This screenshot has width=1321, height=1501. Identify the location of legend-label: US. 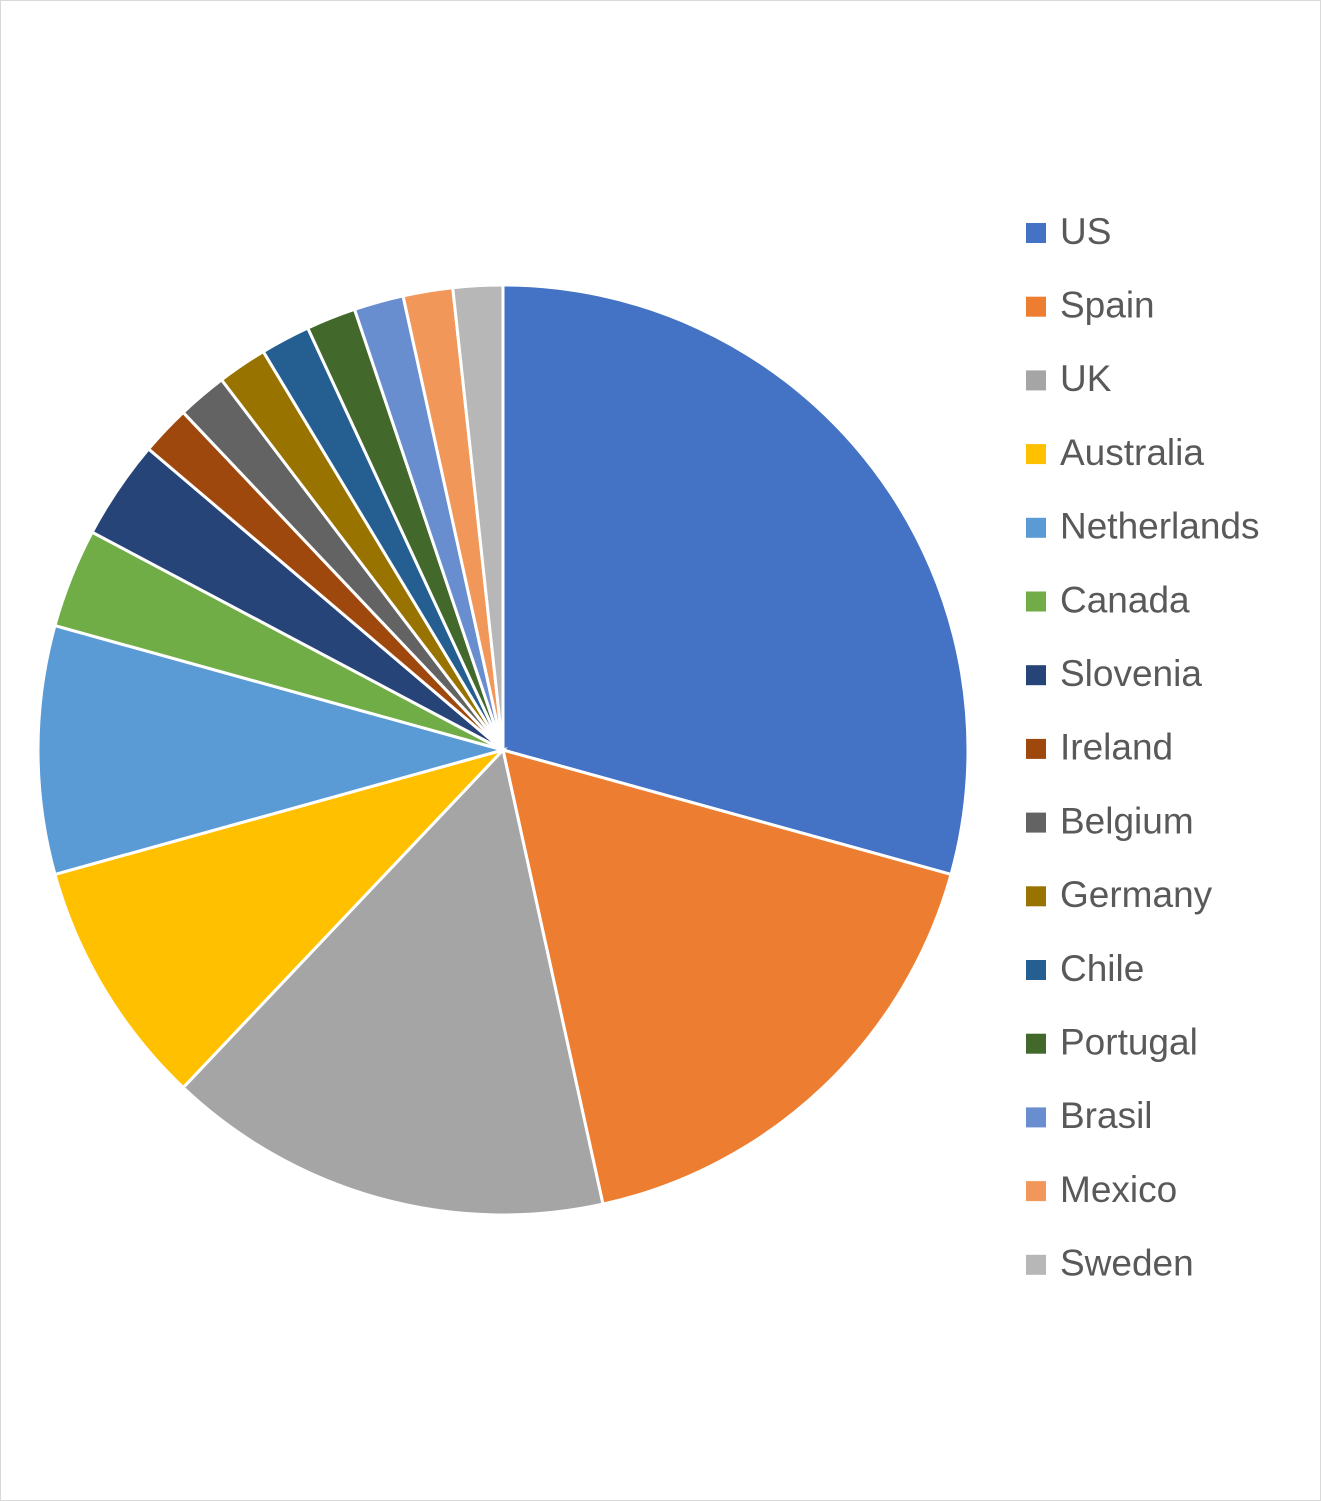
(1085, 231).